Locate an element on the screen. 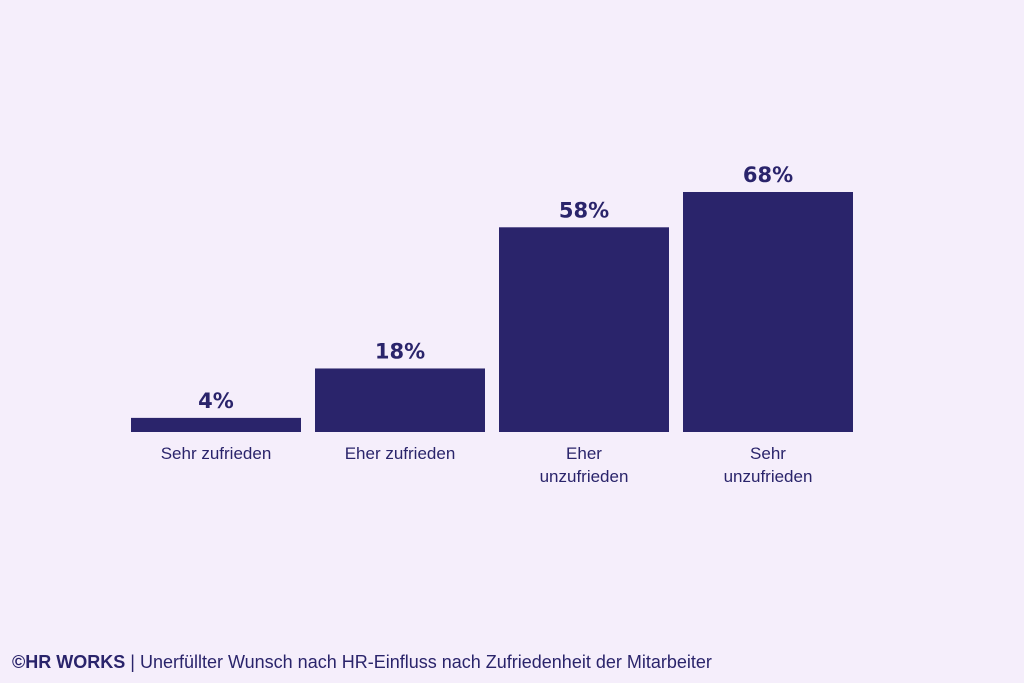 The image size is (1024, 683). copyright-brand: ©HR WORKS is located at coordinates (68, 662).